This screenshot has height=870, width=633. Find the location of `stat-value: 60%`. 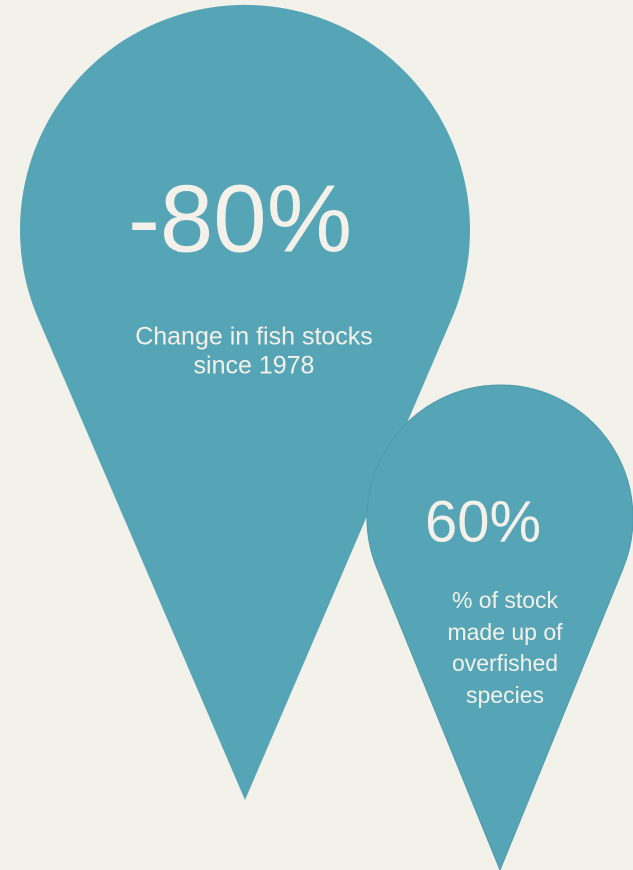

stat-value: 60% is located at coordinates (483, 521).